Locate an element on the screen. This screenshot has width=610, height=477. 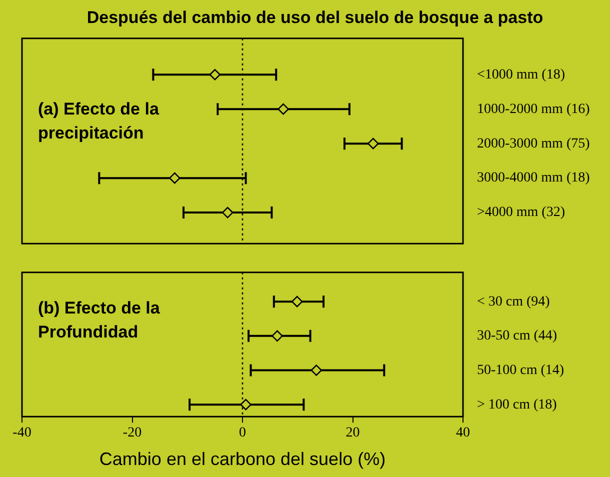
x-tick-label: 40 is located at coordinates (463, 433).